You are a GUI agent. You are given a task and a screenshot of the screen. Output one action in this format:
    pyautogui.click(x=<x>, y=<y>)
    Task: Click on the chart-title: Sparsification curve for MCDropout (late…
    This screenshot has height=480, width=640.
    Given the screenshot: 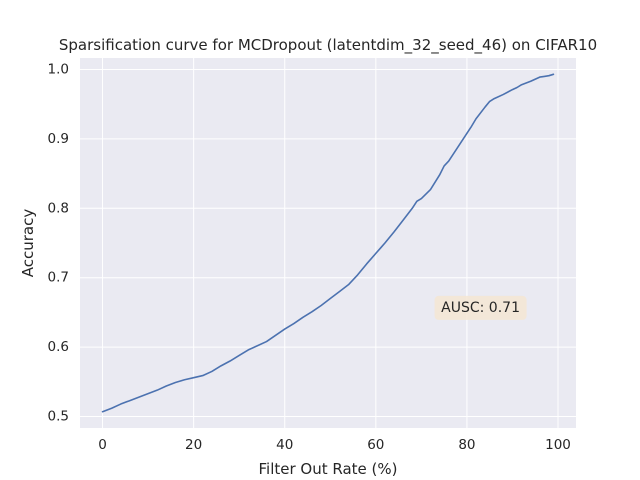 What is the action you would take?
    pyautogui.click(x=328, y=45)
    